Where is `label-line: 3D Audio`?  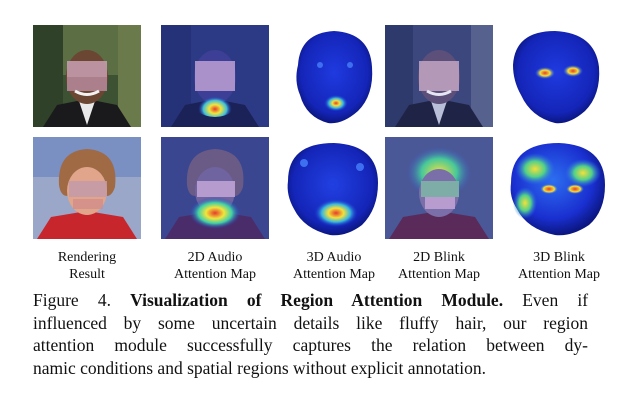 label-line: 3D Audio is located at coordinates (334, 257).